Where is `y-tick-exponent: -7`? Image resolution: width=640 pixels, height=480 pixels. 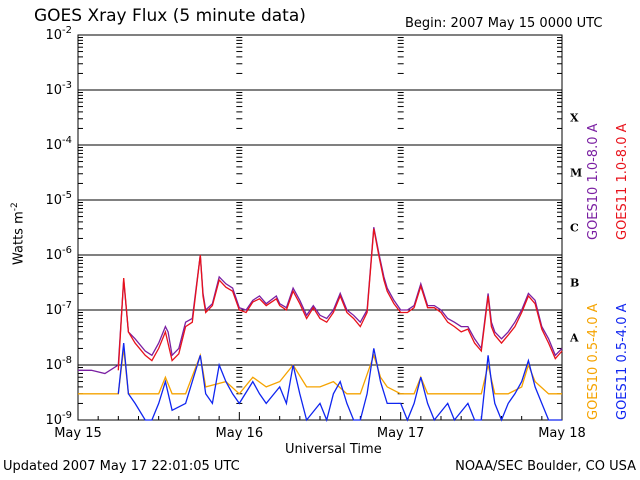 y-tick-exponent: -7 is located at coordinates (67, 305).